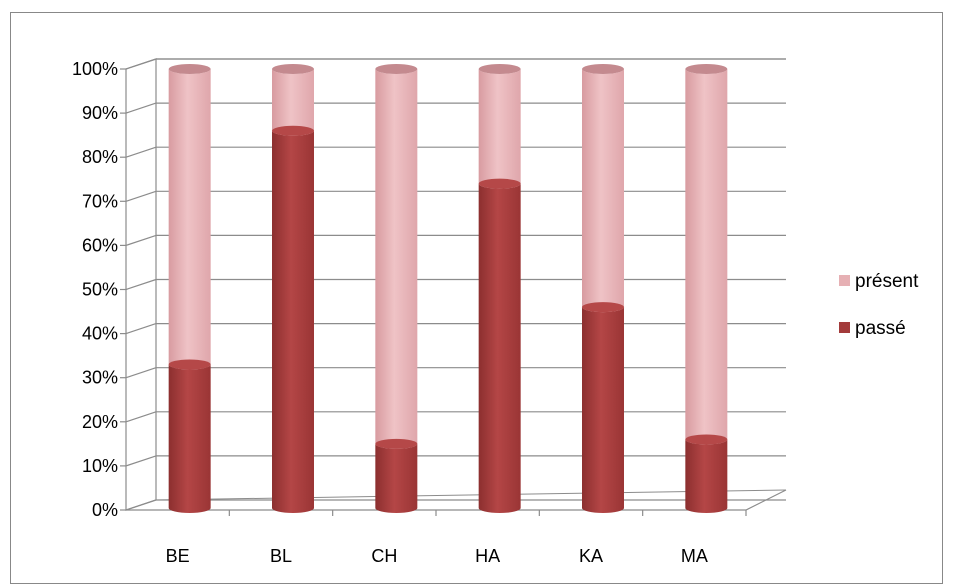 The width and height of the screenshot is (955, 585). What do you see at coordinates (384, 556) in the screenshot?
I see `x-tick-label: CH` at bounding box center [384, 556].